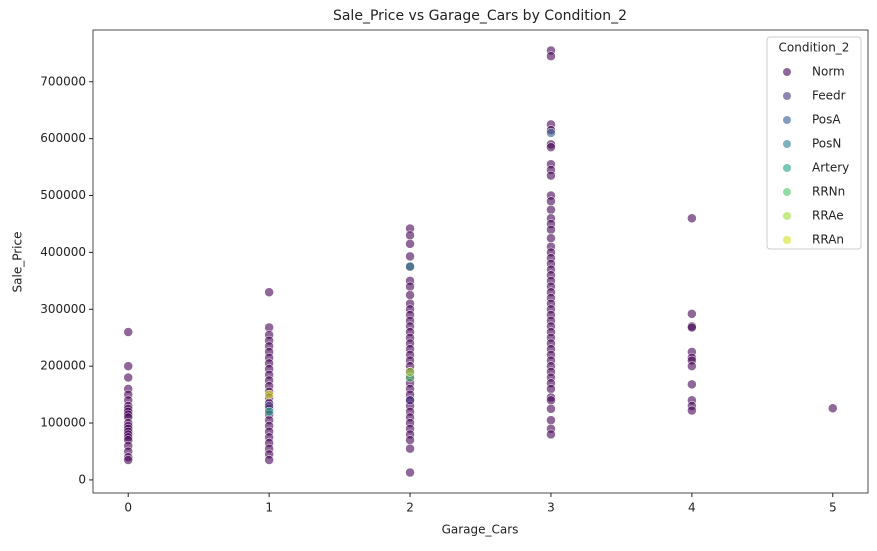 The image size is (877, 551). I want to click on legend-title: Condition_2, so click(814, 48).